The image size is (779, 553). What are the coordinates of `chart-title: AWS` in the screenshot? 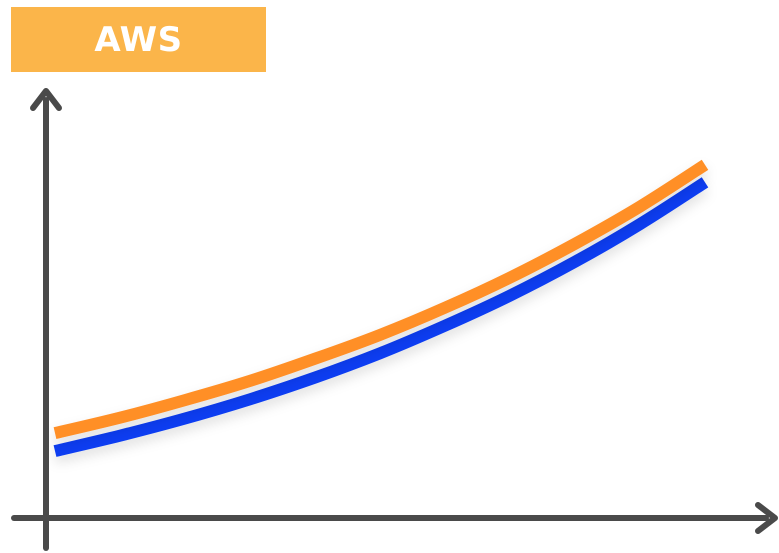 It's located at (138, 39).